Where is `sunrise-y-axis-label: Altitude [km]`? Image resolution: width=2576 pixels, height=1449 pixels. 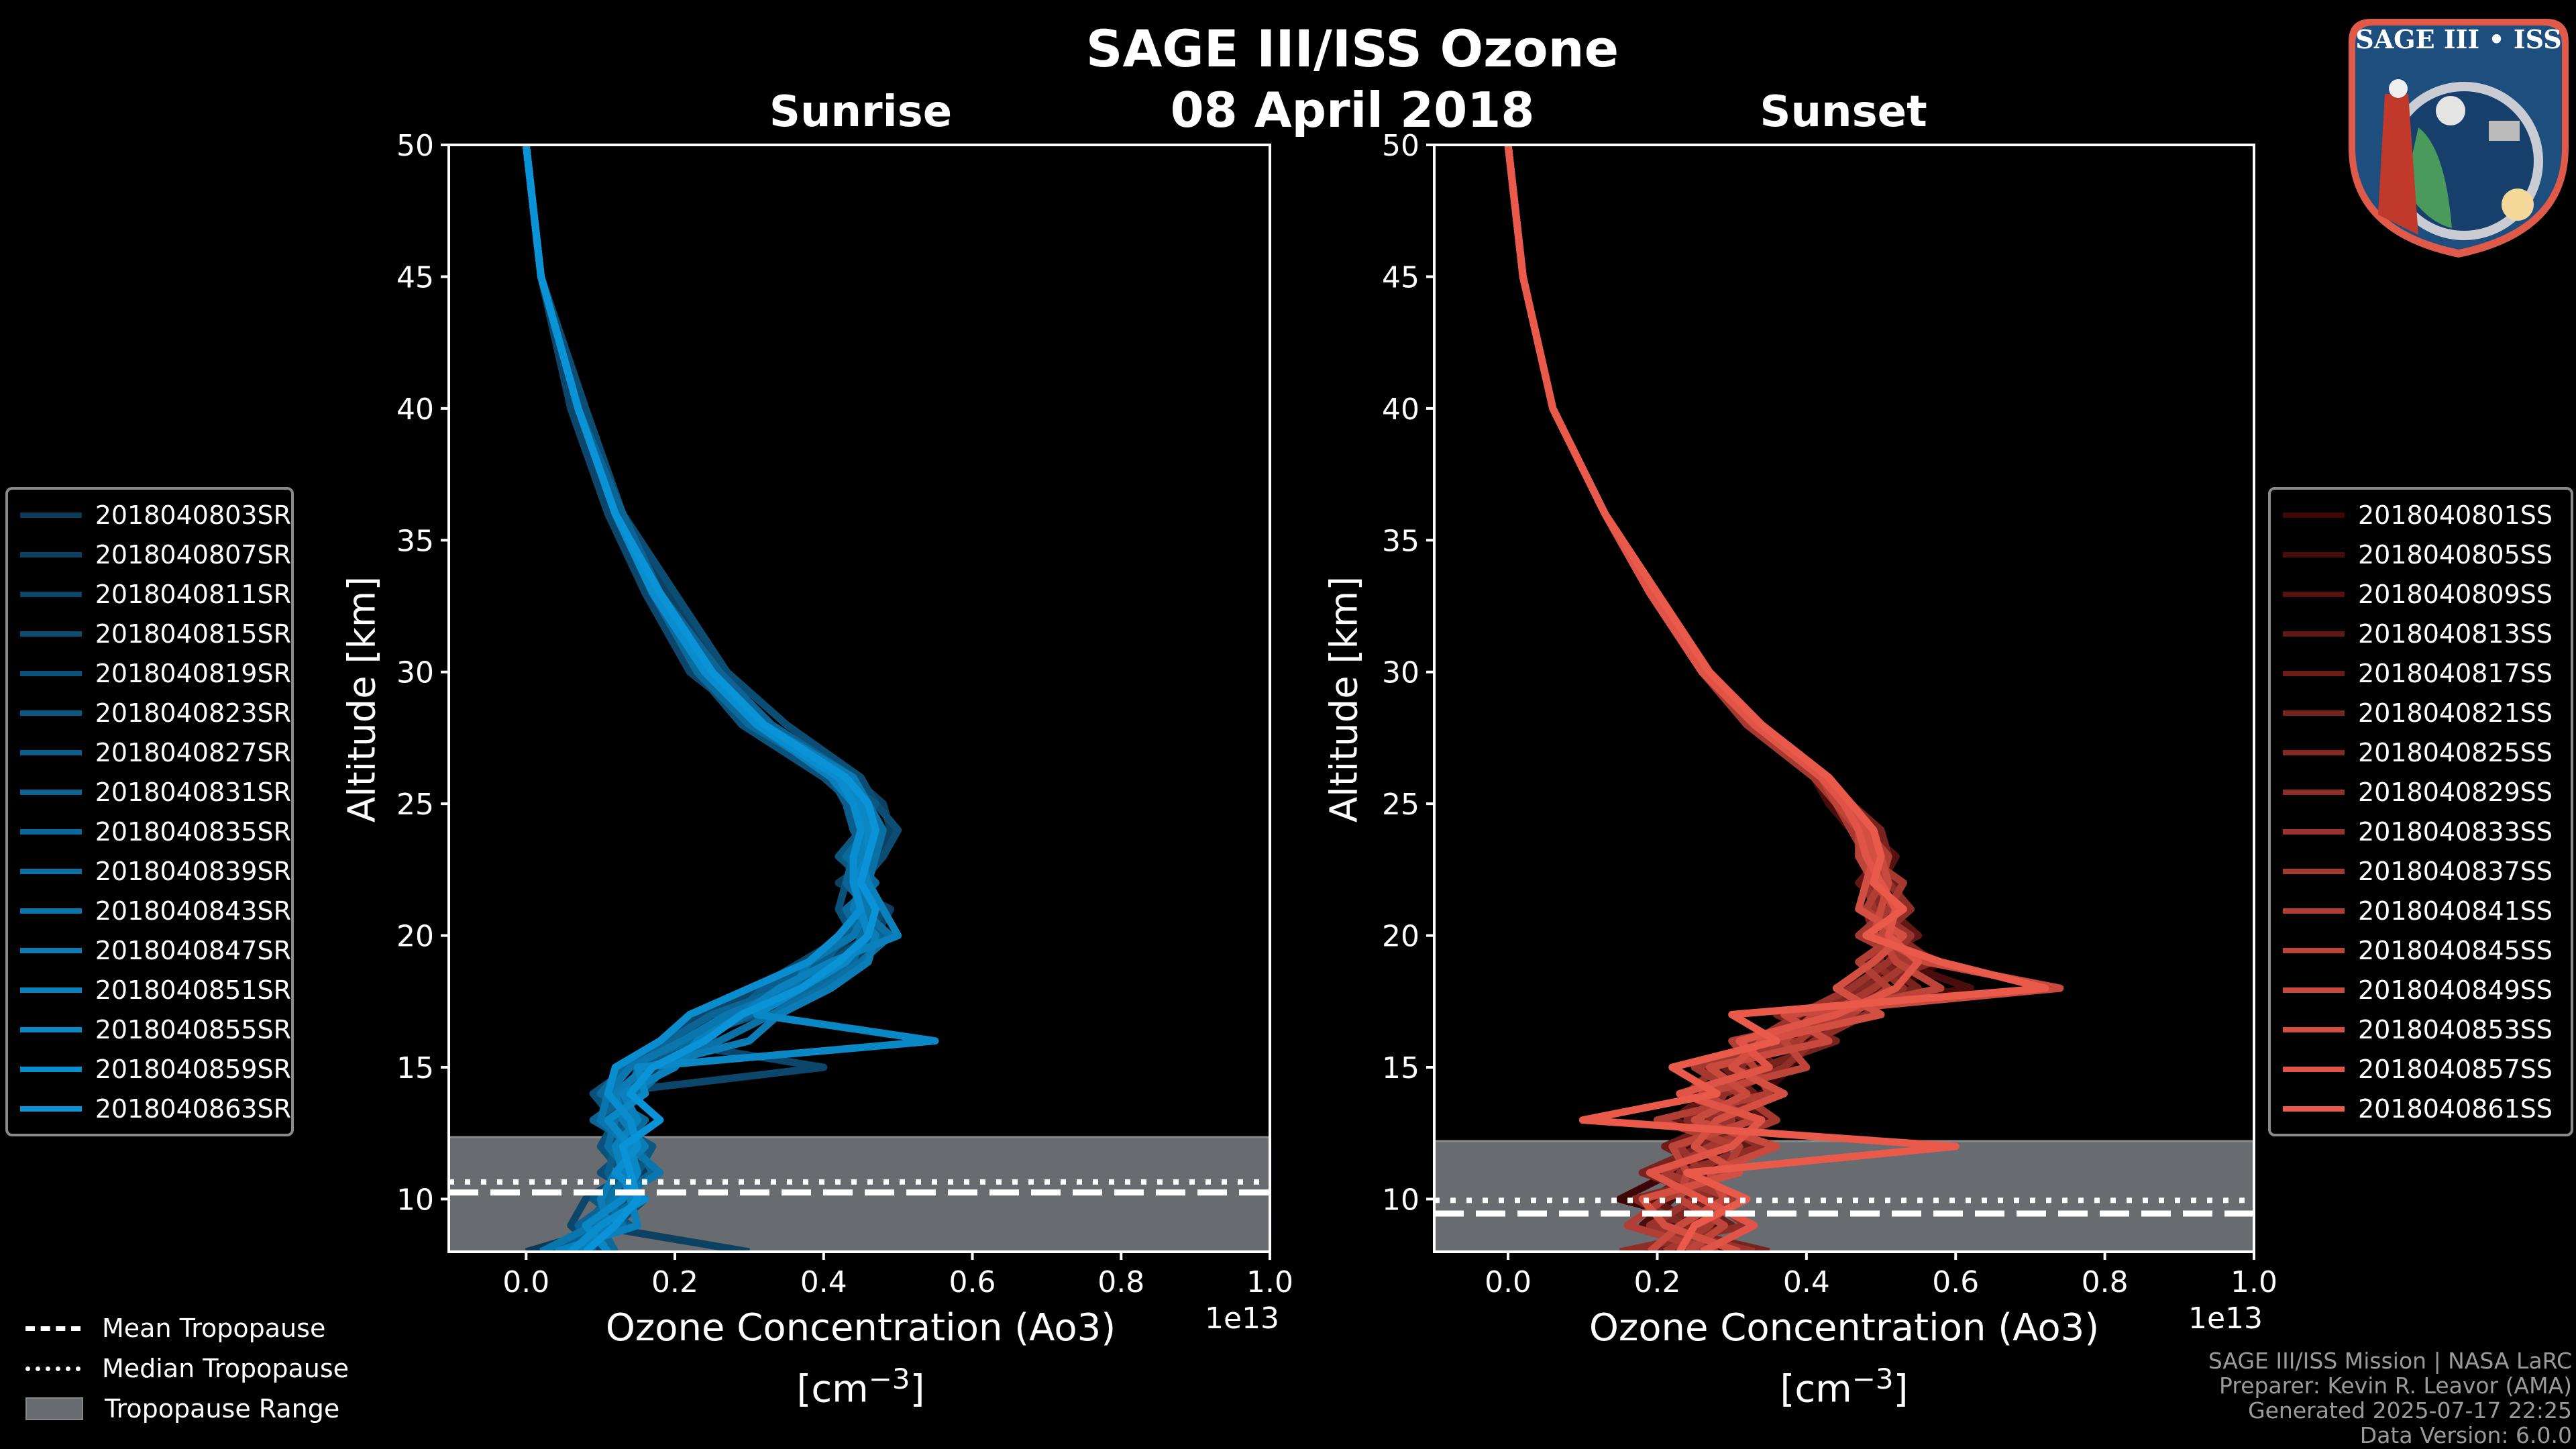
sunrise-y-axis-label: Altitude [km] is located at coordinates (362, 699).